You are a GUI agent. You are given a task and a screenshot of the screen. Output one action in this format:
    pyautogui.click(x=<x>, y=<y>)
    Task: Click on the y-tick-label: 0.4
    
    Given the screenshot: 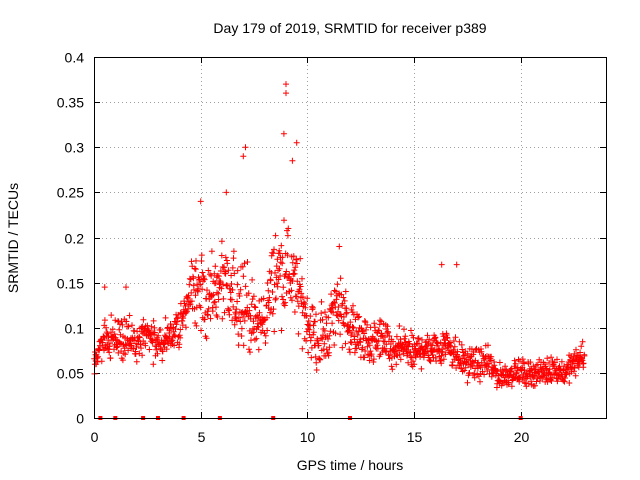 What is the action you would take?
    pyautogui.click(x=75, y=58)
    